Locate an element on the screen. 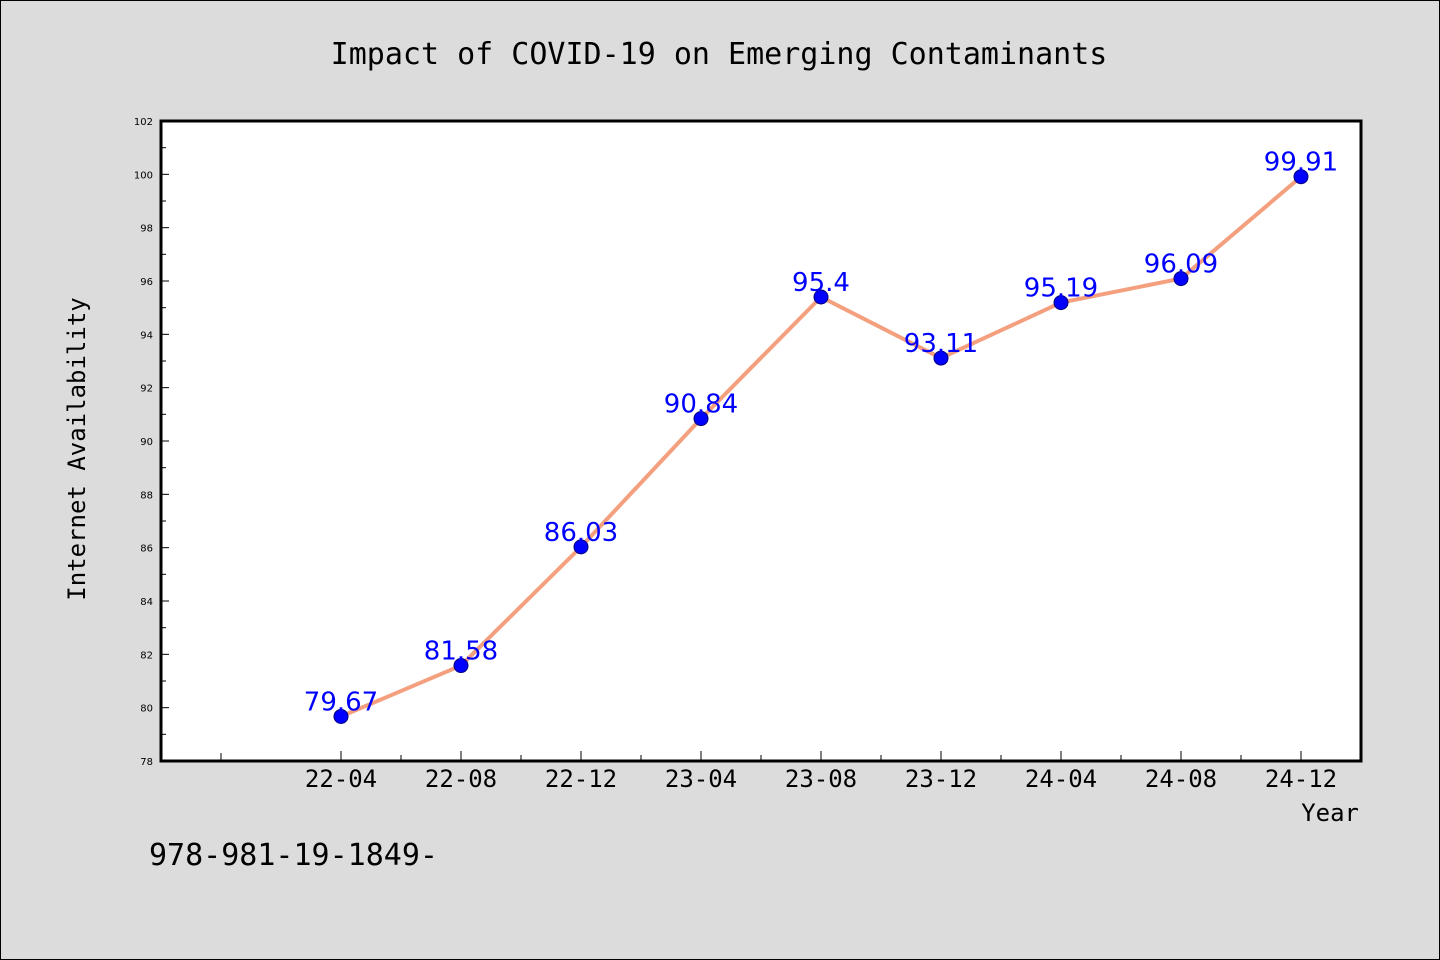 Image resolution: width=1440 pixels, height=960 pixels. y-axis-ticks: 78 80 82 84 86 88 90 92 94 96 98 100 102 is located at coordinates (151, 442).